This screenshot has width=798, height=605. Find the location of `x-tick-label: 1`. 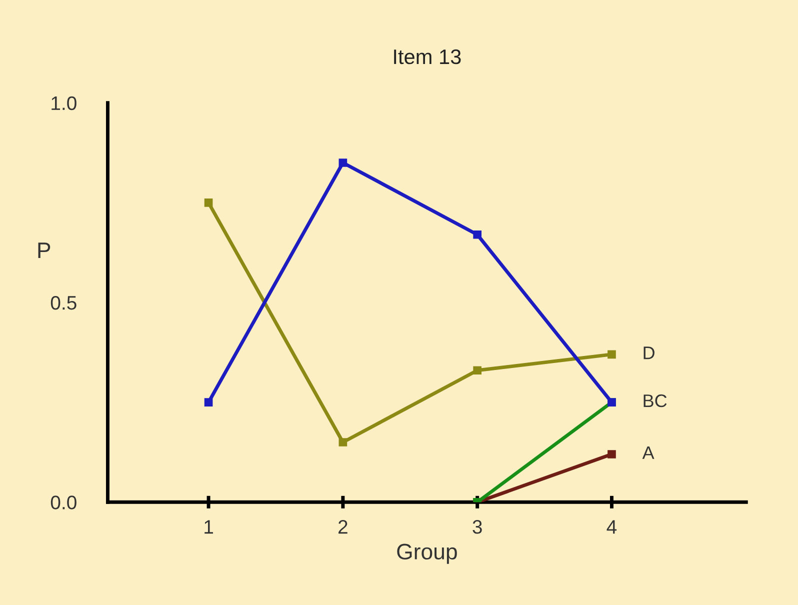

x-tick-label: 1 is located at coordinates (208, 527).